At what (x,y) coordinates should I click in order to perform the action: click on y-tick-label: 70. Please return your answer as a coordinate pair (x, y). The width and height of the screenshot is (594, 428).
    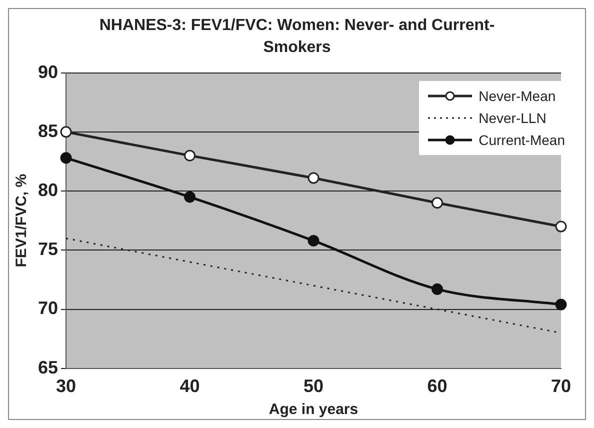
    Looking at the image, I should click on (48, 308).